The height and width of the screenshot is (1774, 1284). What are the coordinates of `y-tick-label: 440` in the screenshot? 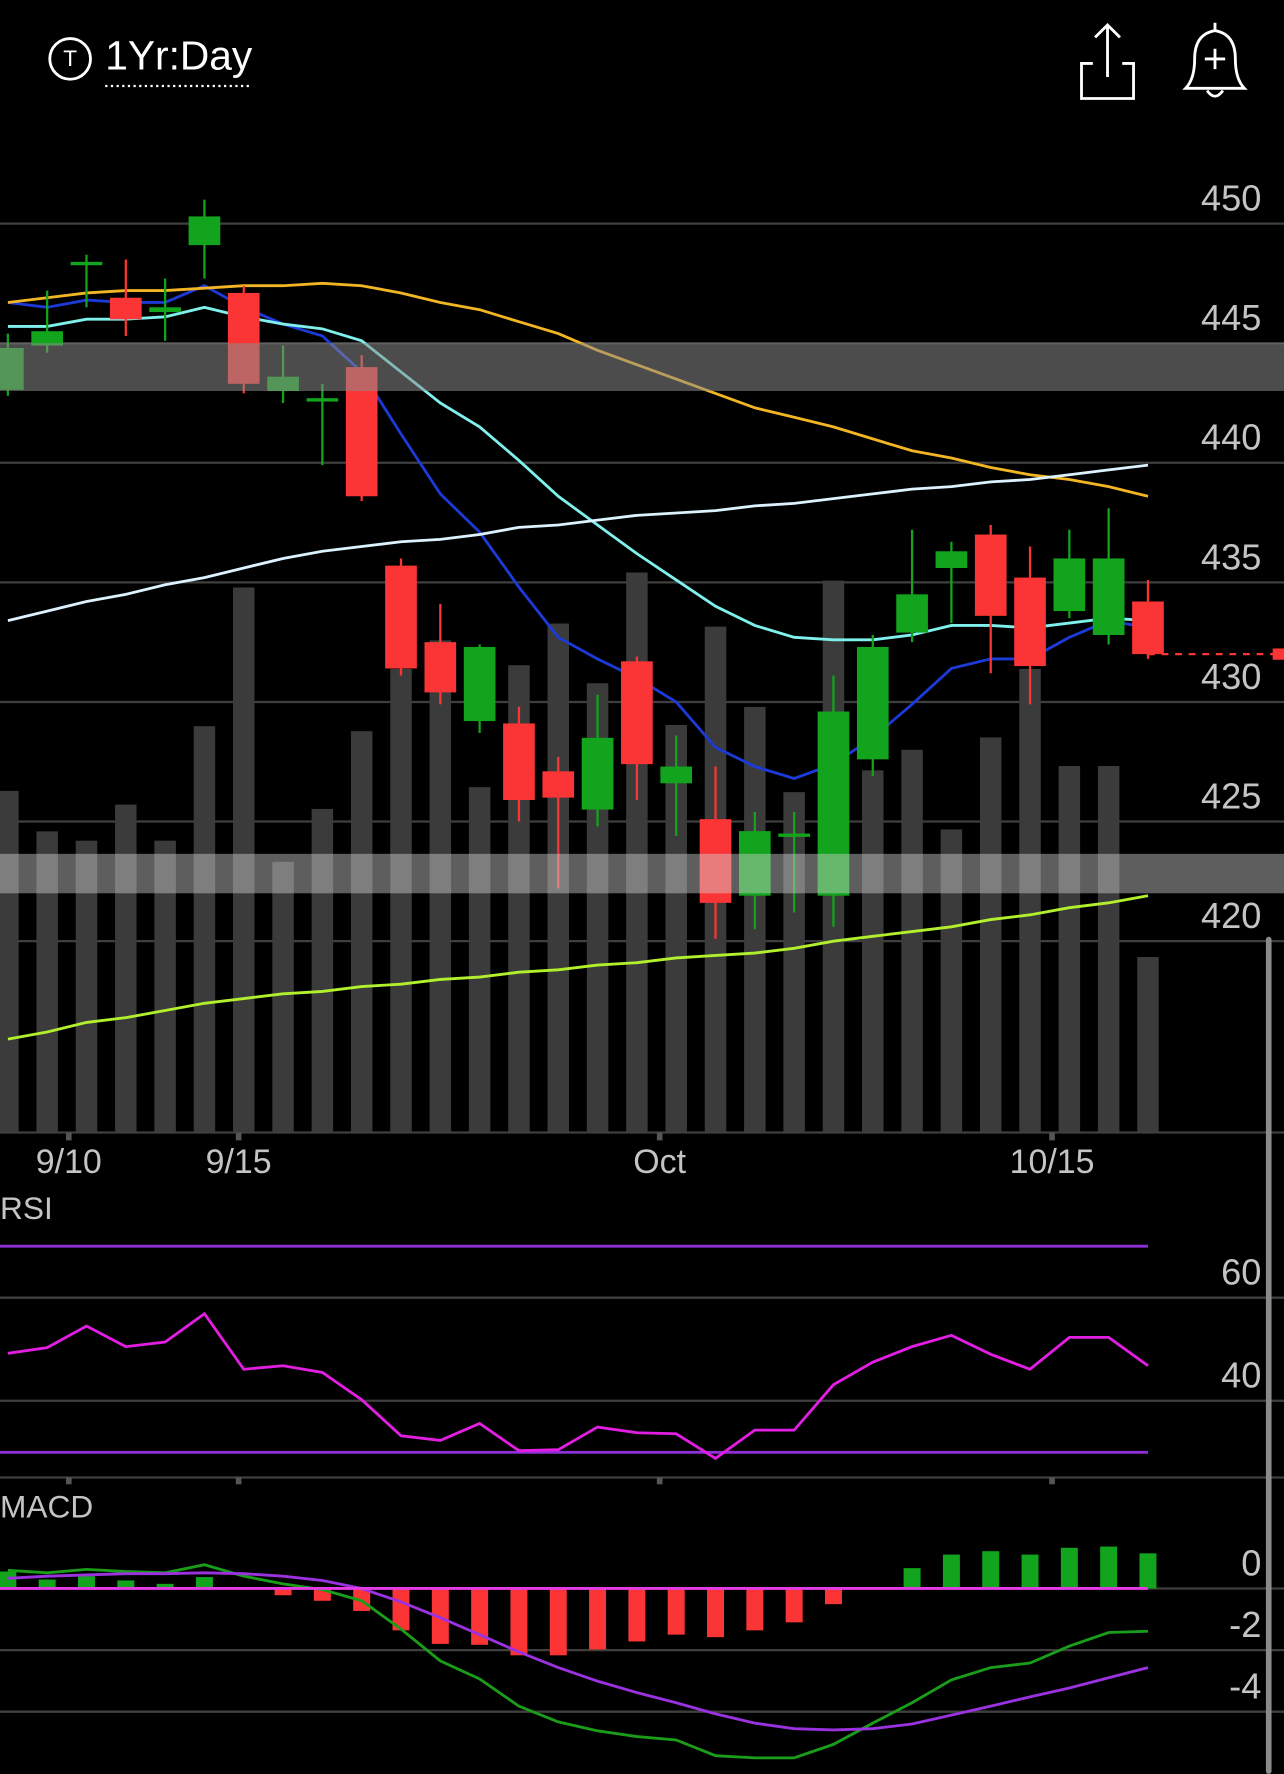 It's located at (1231, 437).